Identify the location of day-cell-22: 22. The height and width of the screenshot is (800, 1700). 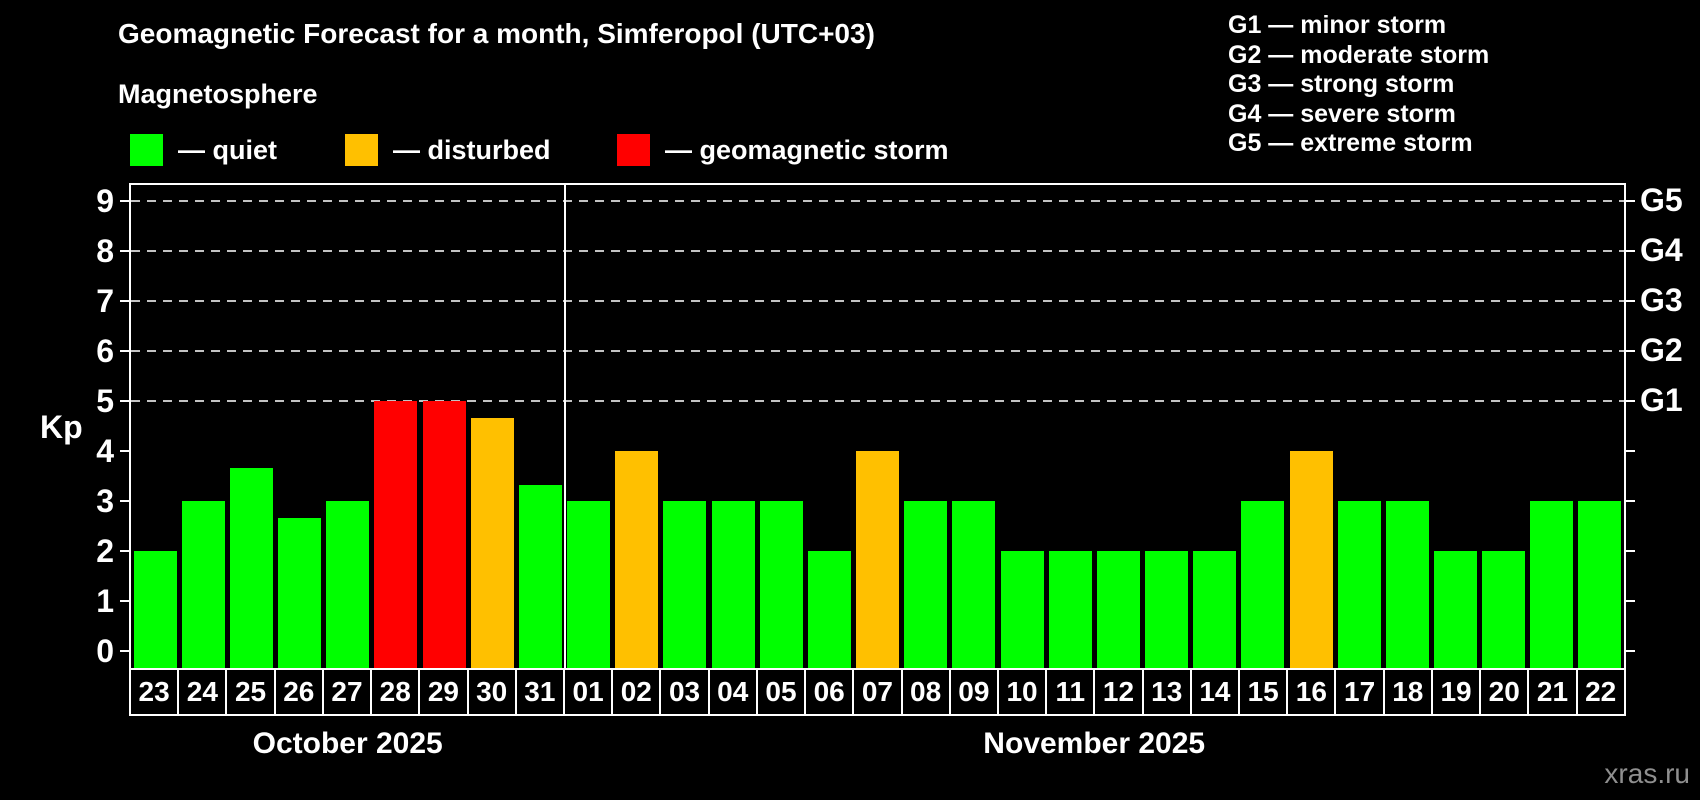
(1601, 691).